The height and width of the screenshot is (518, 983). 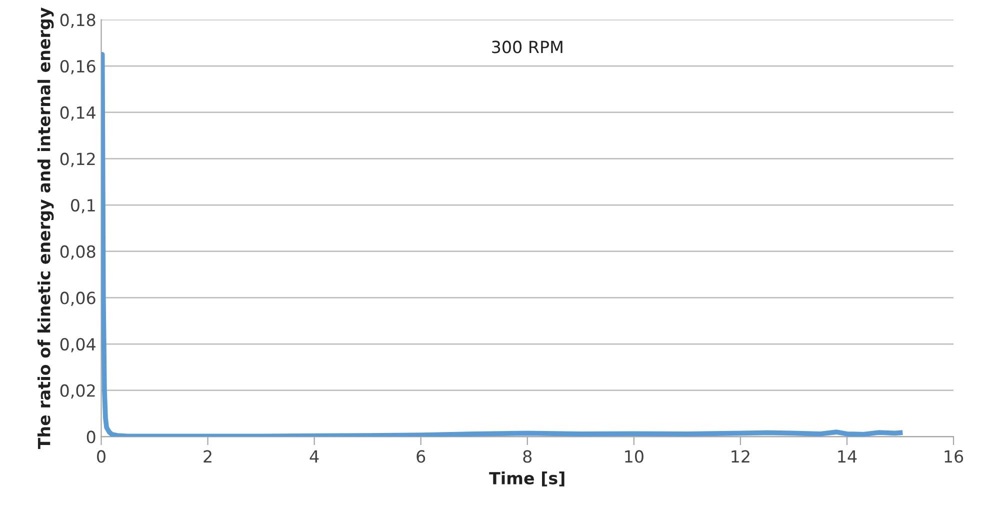 What do you see at coordinates (82, 206) in the screenshot?
I see `y-tick-label: 0,1` at bounding box center [82, 206].